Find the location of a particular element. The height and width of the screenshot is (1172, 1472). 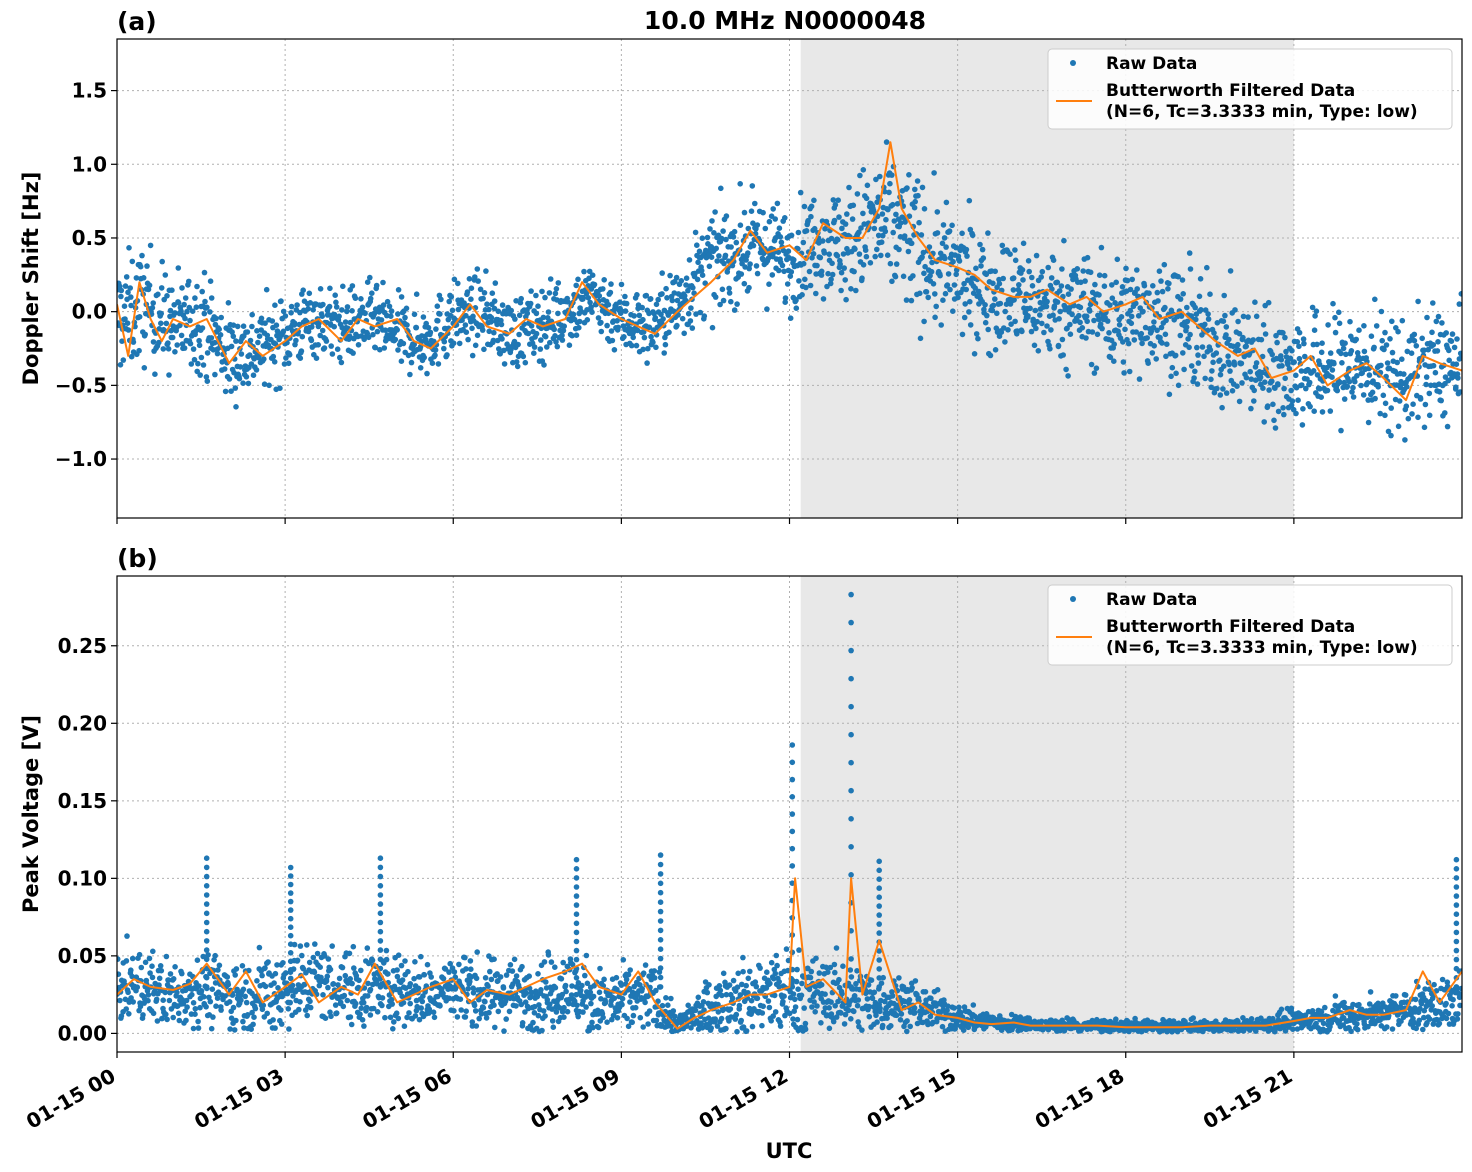

y-tick-label: 0.5 is located at coordinates (89, 238).